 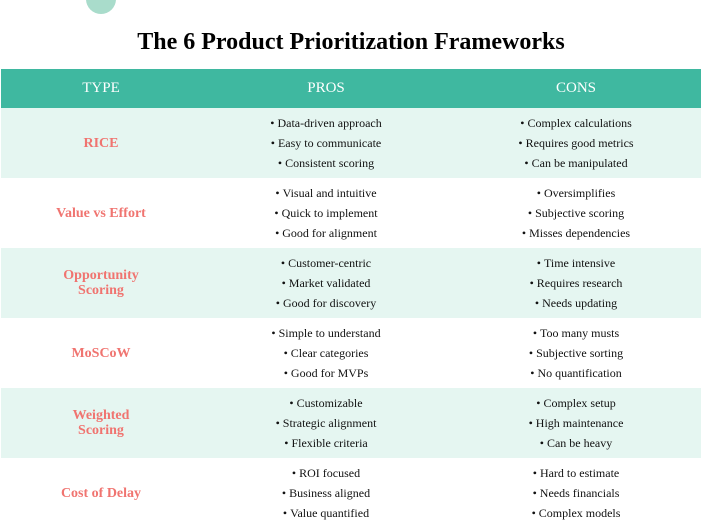 I want to click on con-item: Requires research, so click(x=576, y=283).